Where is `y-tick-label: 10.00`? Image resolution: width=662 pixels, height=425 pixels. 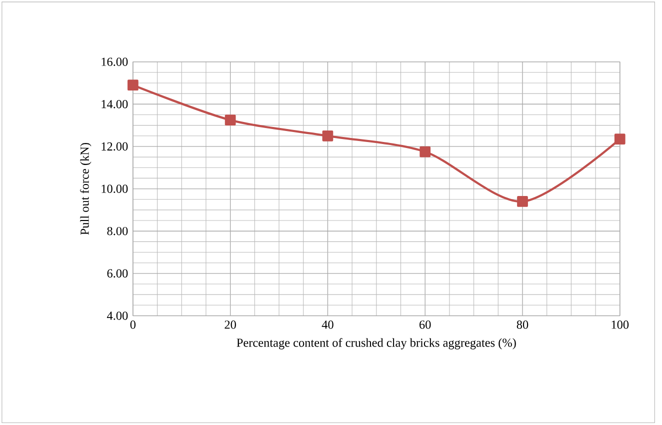 y-tick-label: 10.00 is located at coordinates (115, 189).